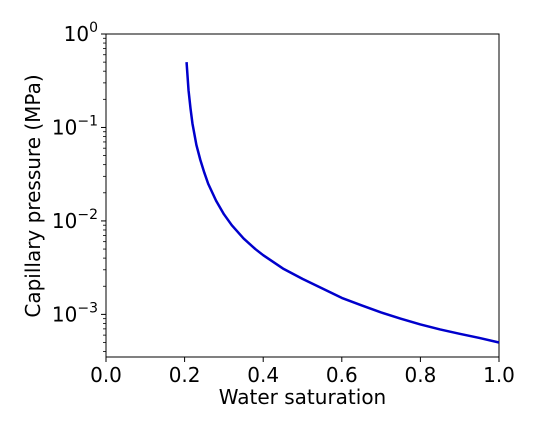 This screenshot has width=540, height=432. Describe the element at coordinates (302, 397) in the screenshot. I see `x-axis-title: Water saturation` at that location.